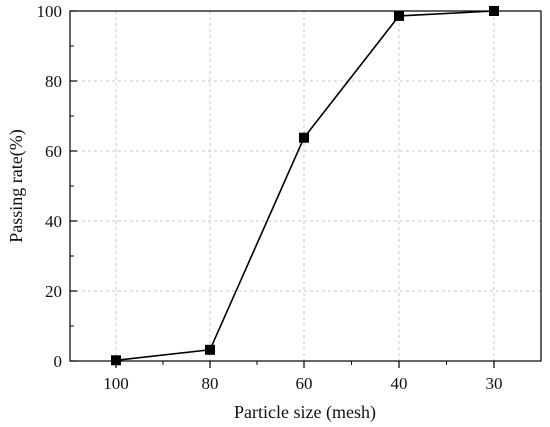 The image size is (550, 427). What do you see at coordinates (53, 81) in the screenshot?
I see `y-tick-label: 80` at bounding box center [53, 81].